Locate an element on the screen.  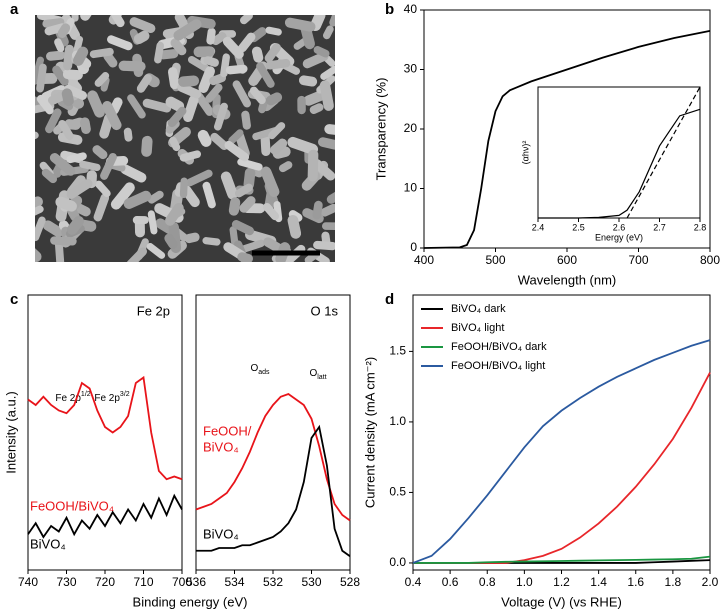
y-axis-label: Transparency (%) is located at coordinates (380, 129).